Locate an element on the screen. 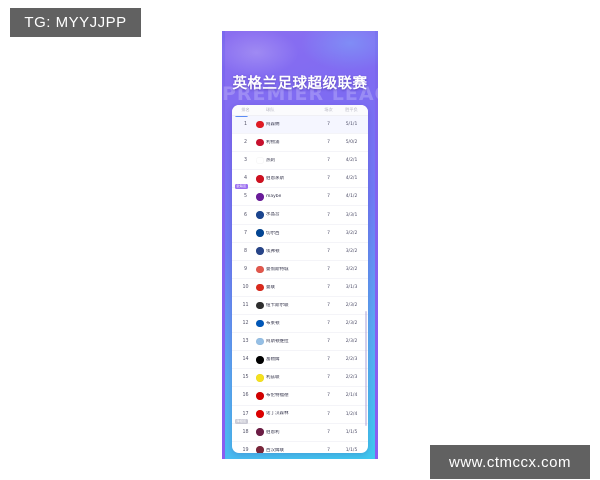  cell-goals: 9/5 is located at coordinates (367, 215).